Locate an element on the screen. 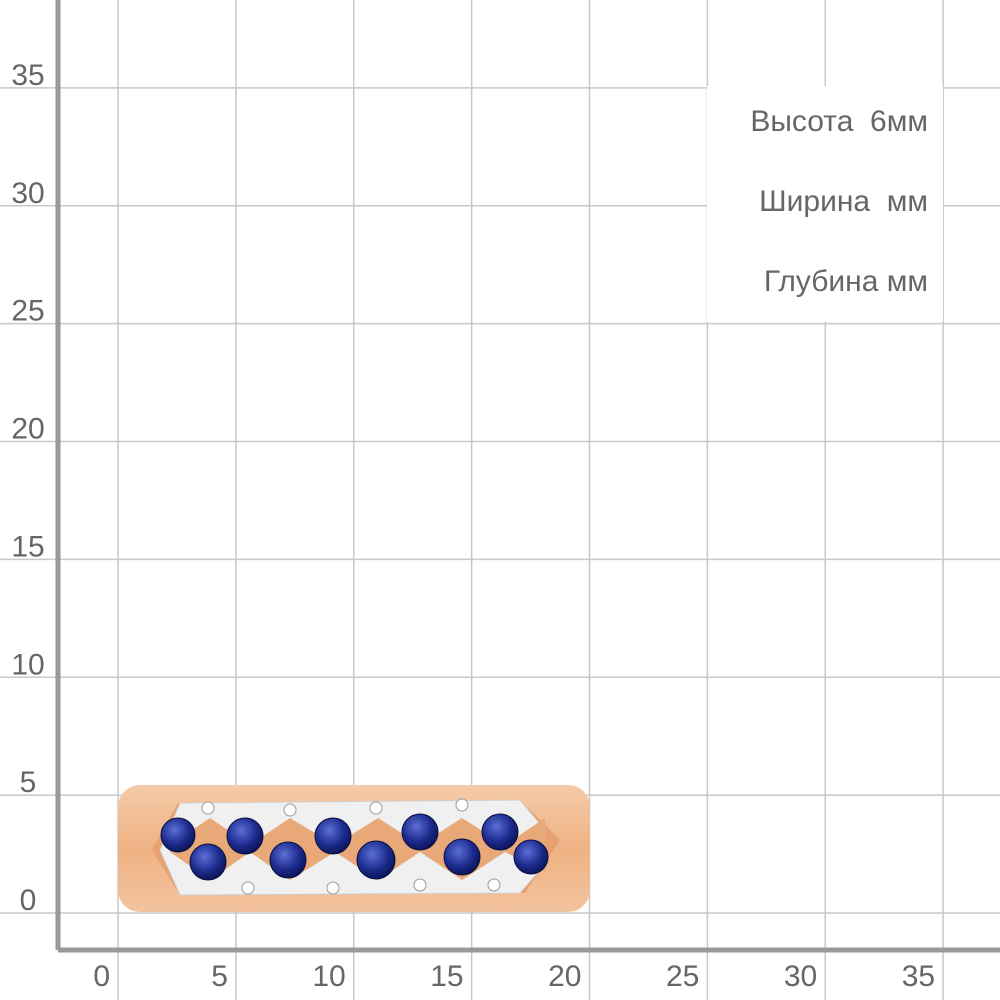 This screenshot has width=1000, height=1000. y-tick-label: 30 is located at coordinates (27, 193).